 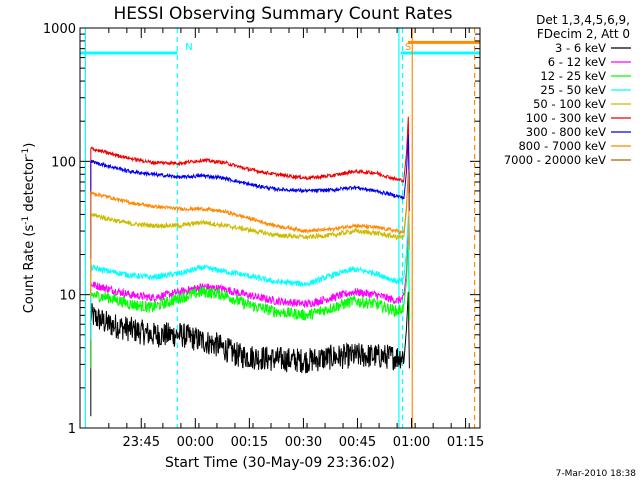 What do you see at coordinates (573, 90) in the screenshot?
I see `legend-item-label: 25 - 50 keV` at bounding box center [573, 90].